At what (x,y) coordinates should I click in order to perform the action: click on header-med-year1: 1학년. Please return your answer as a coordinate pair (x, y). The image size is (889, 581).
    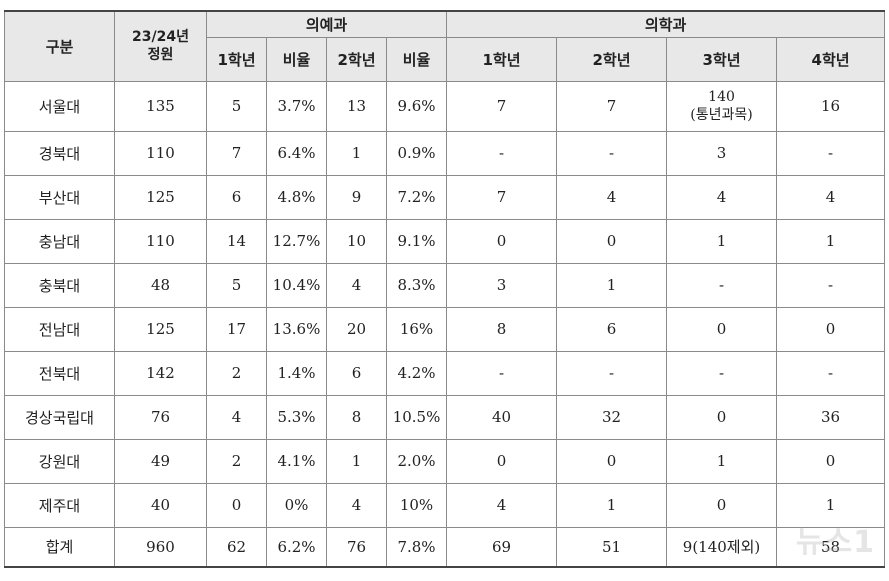
    Looking at the image, I should click on (502, 59).